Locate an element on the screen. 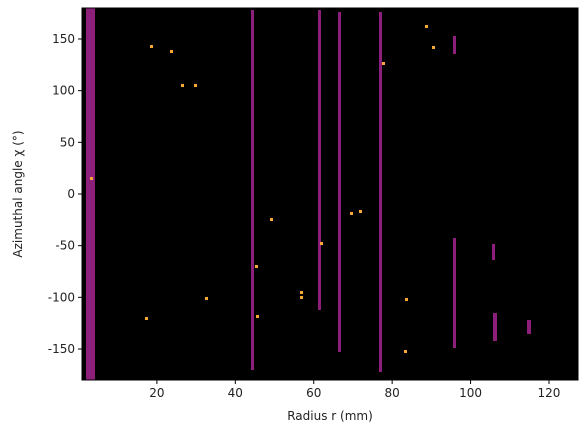 Image resolution: width=588 pixels, height=438 pixels. x-tick-label: 100 is located at coordinates (470, 393).